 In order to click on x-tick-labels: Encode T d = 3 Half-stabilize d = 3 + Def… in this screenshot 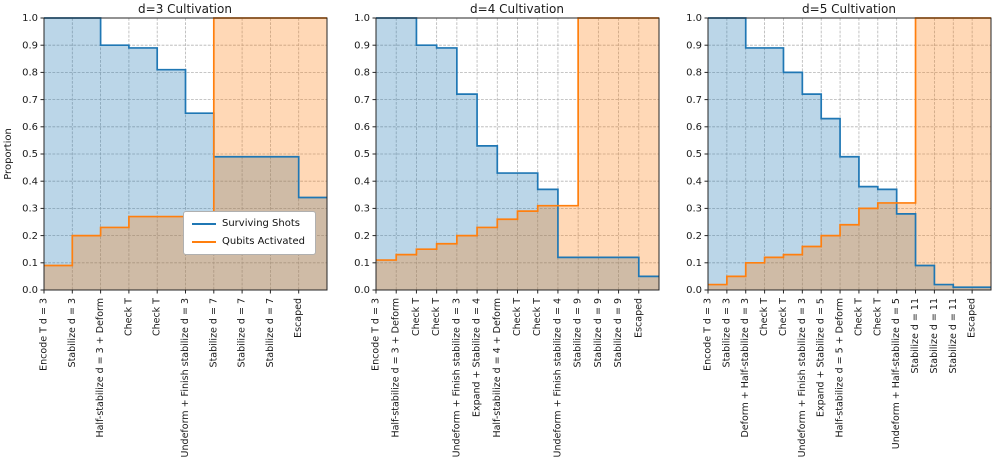, I will do `click(508, 378)`.